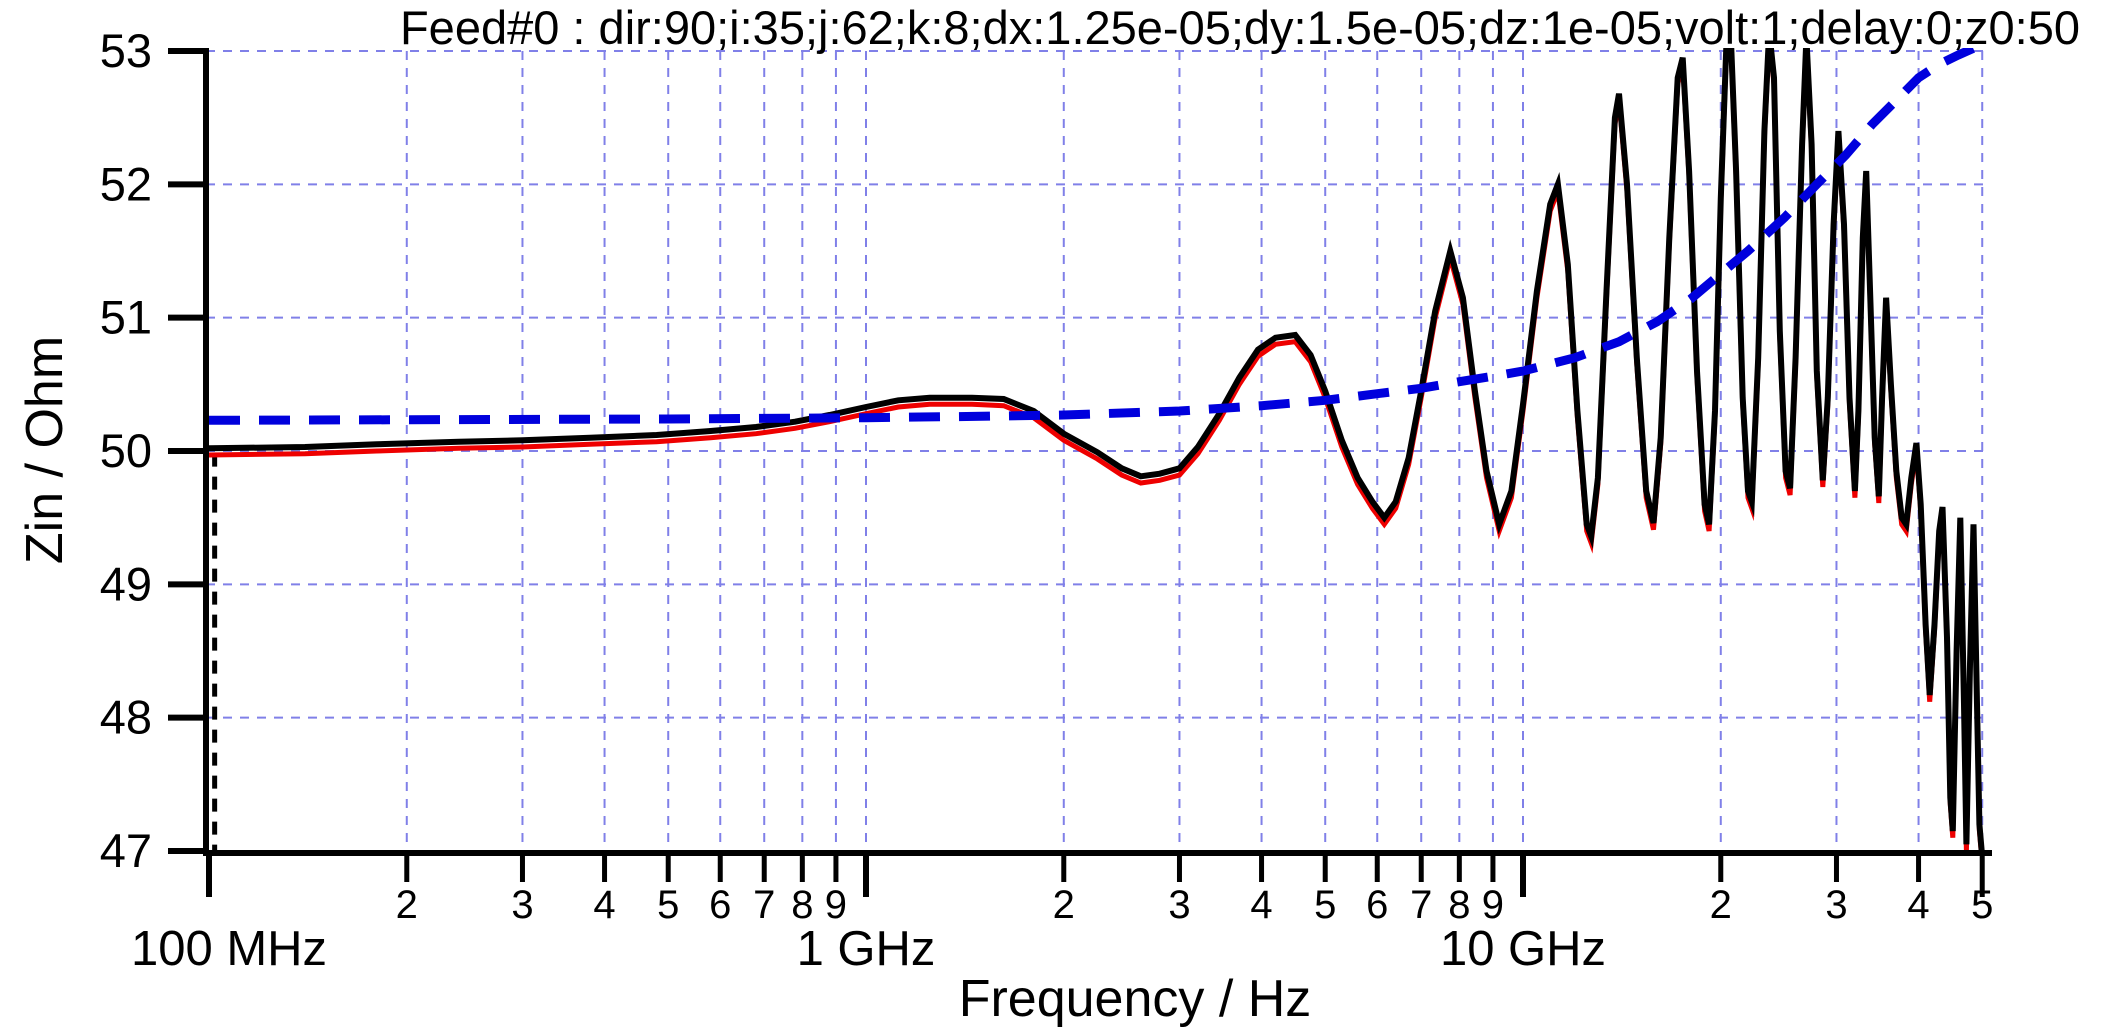 Image resolution: width=2101 pixels, height=1029 pixels. What do you see at coordinates (126, 450) in the screenshot?
I see `y-tick-label: 50` at bounding box center [126, 450].